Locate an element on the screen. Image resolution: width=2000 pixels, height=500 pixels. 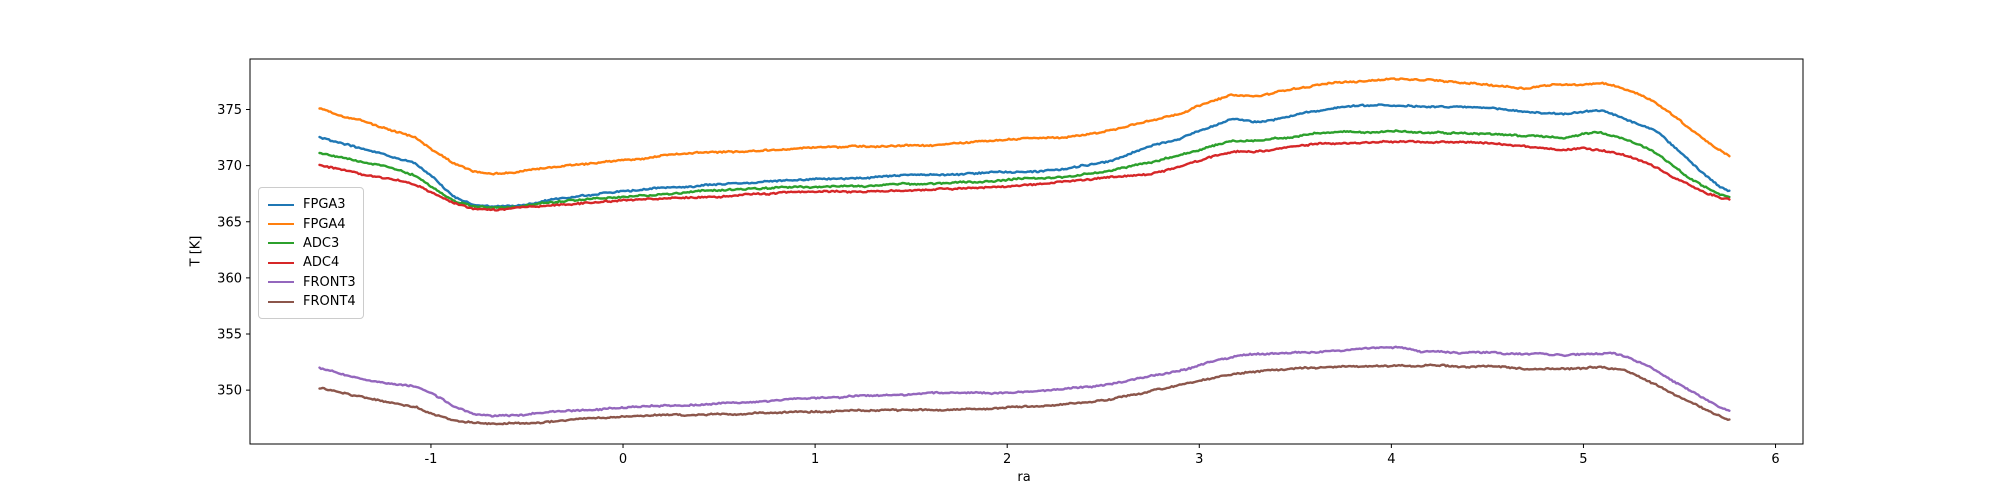
legend-label: FPGA3 is located at coordinates (324, 205).